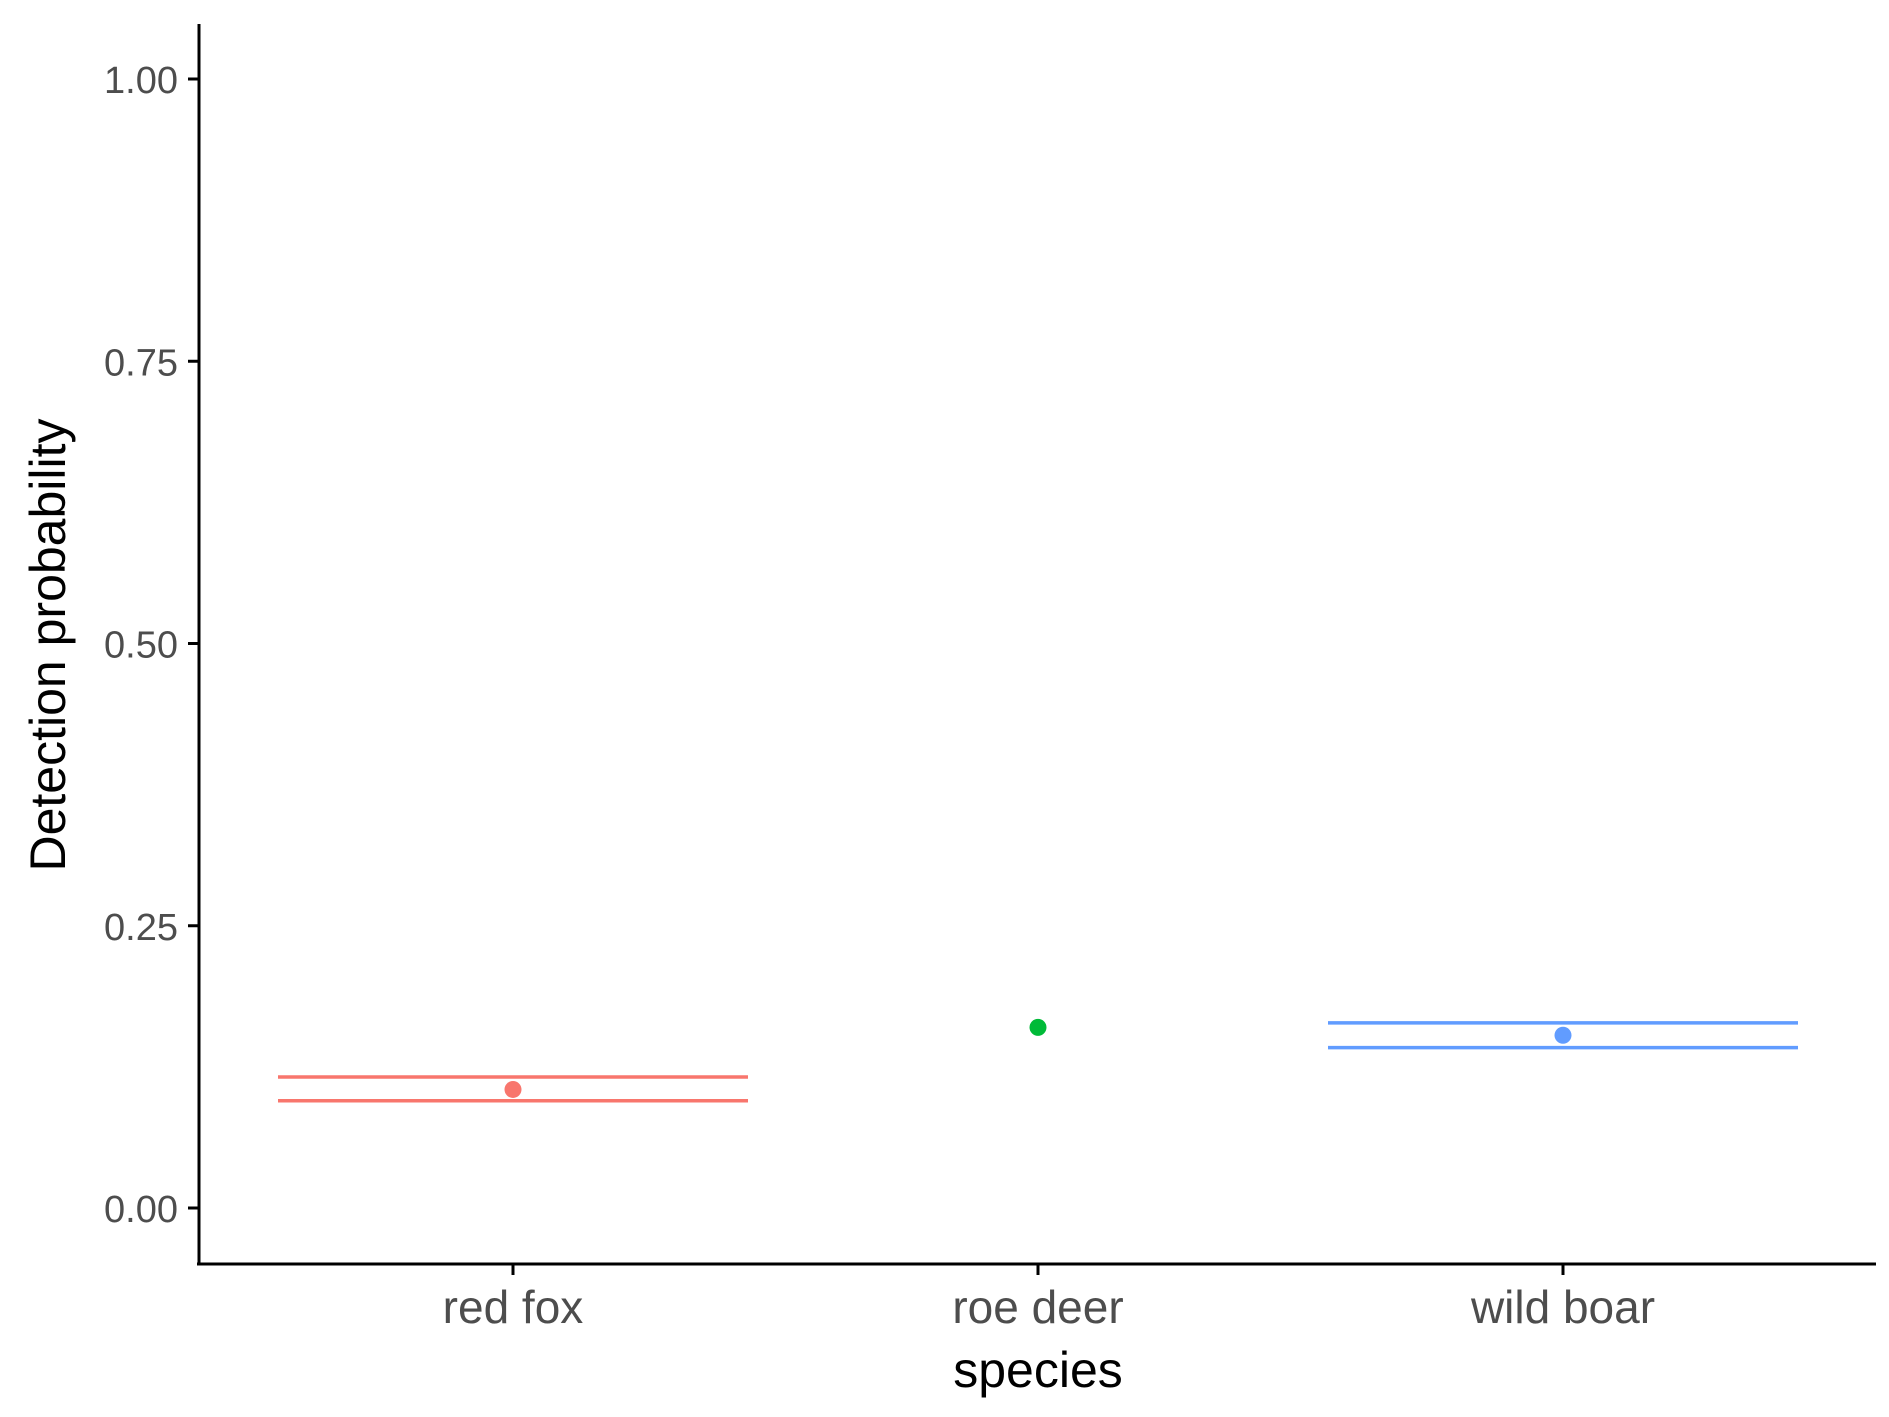 This screenshot has height=1417, width=1889. What do you see at coordinates (1562, 1307) in the screenshot?
I see `x-tick-label: wild boar` at bounding box center [1562, 1307].